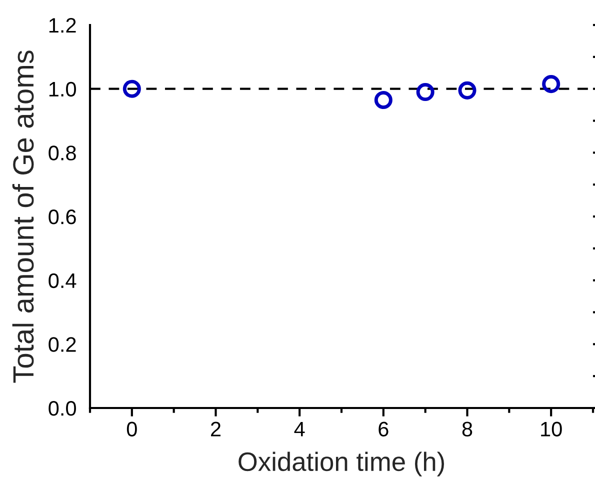 This screenshot has height=483, width=595. Describe the element at coordinates (215, 429) in the screenshot. I see `x-tick-label: 2` at that location.